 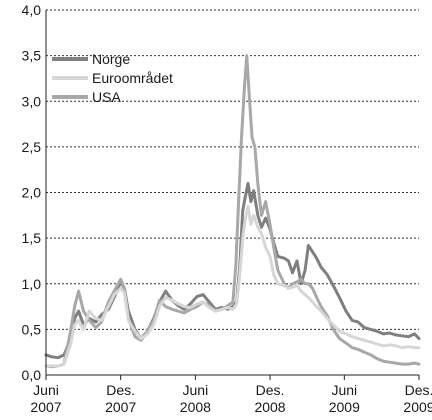 What do you see at coordinates (417, 407) in the screenshot?
I see `x-tick-label-5-line2: 2009` at bounding box center [417, 407].